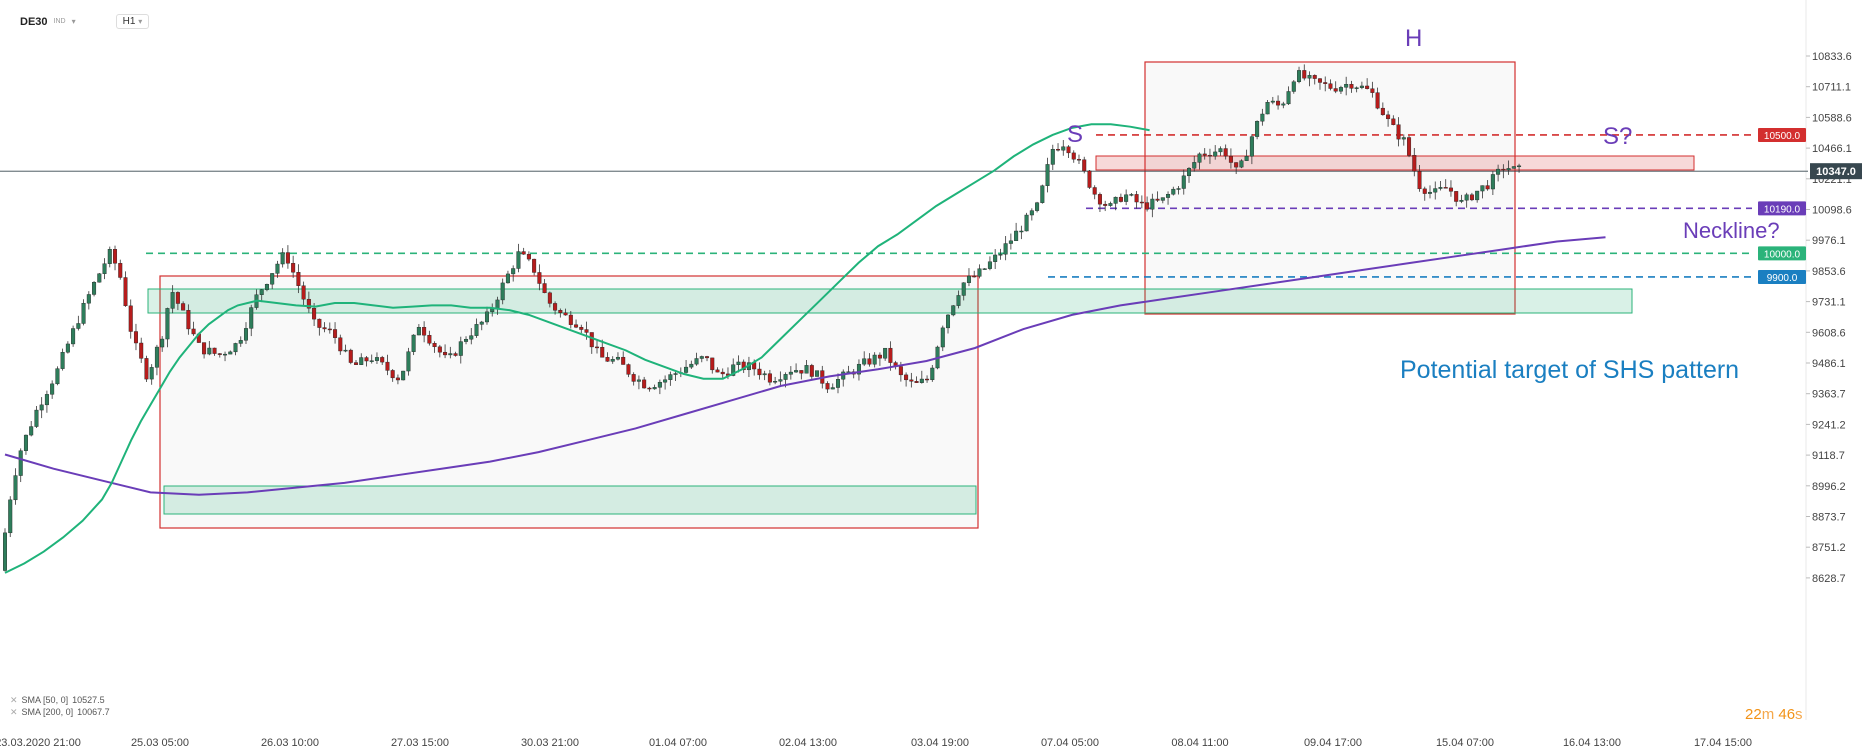 The height and width of the screenshot is (756, 1866). I want to click on y-tick-label: 10711.1, so click(1831, 88).